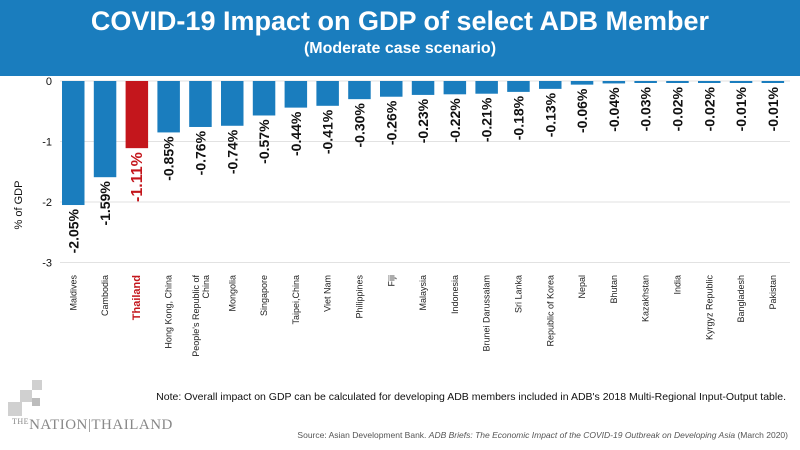 Image resolution: width=800 pixels, height=450 pixels. I want to click on y-tick-label: -1, so click(47, 143).